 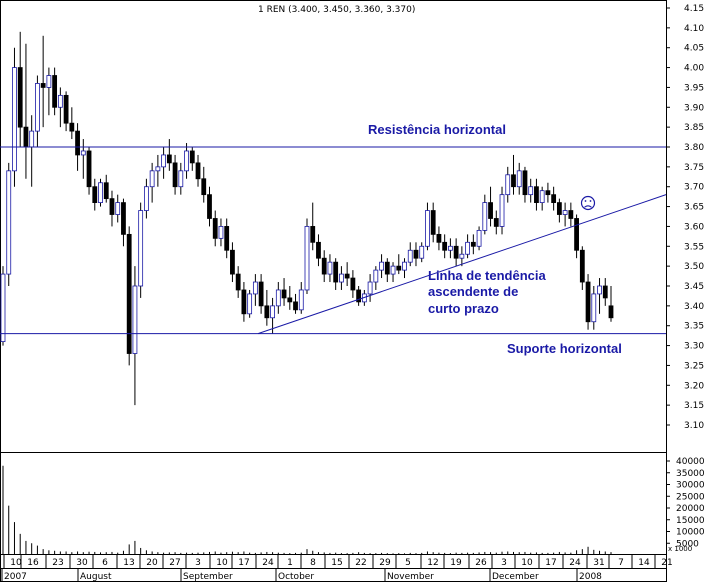 I want to click on volume-tick-label: 25000, so click(x=690, y=497).